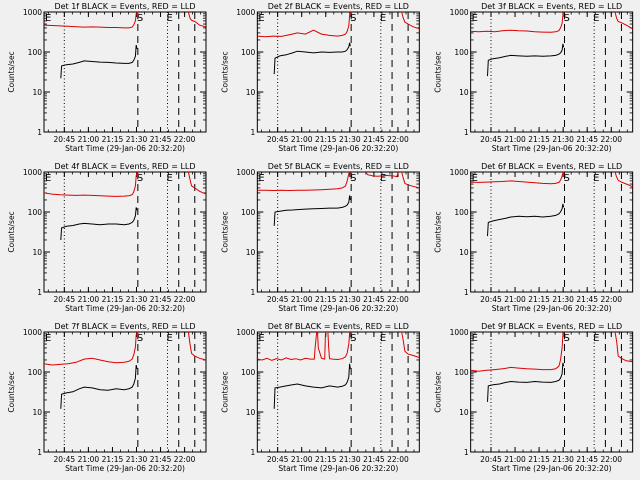 The image size is (640, 480). I want to click on panel-title: Det 2f BLACK = Events, RED = LLD, so click(338, 6).